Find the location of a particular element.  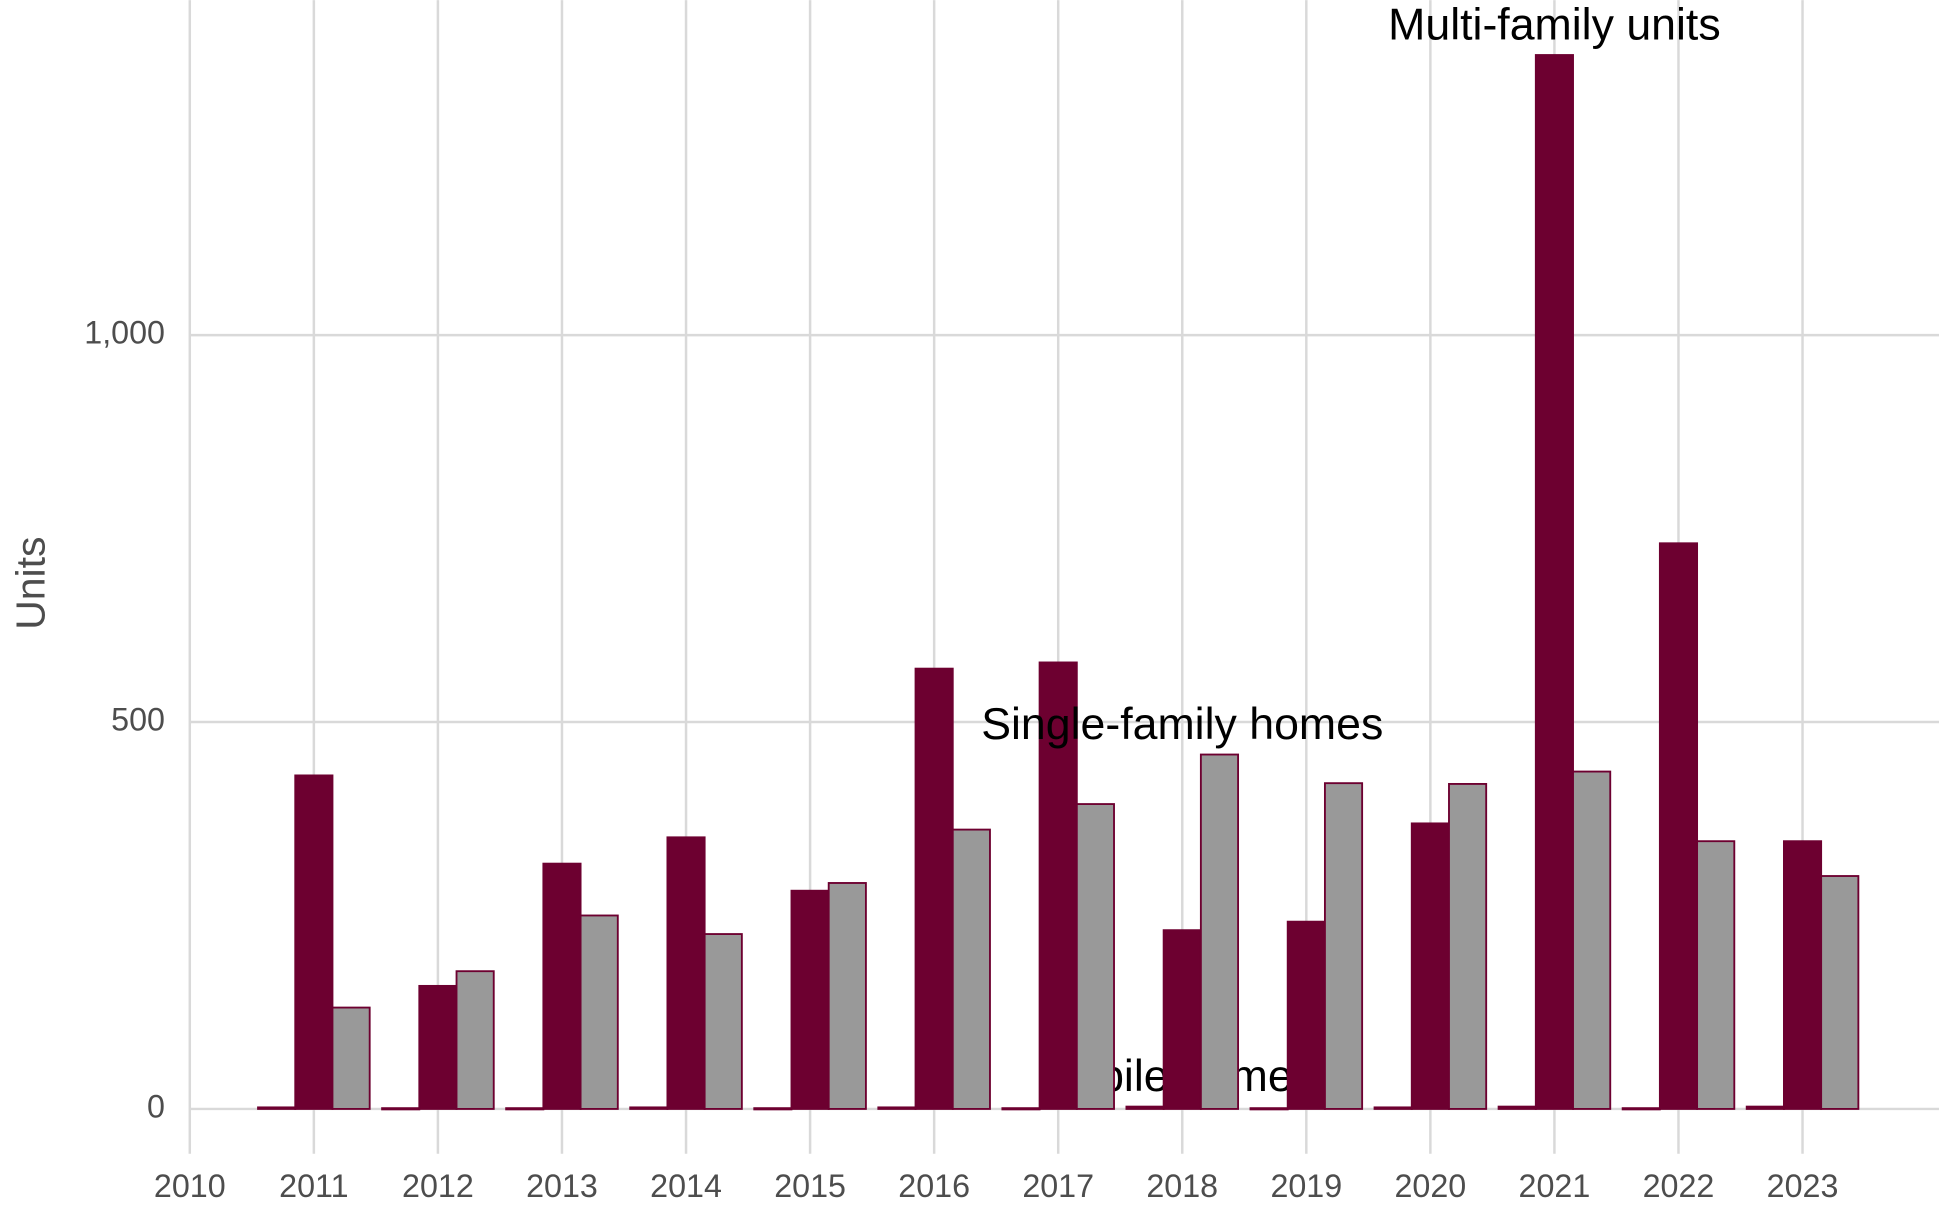

x-tick-label: 2012 is located at coordinates (438, 1186).